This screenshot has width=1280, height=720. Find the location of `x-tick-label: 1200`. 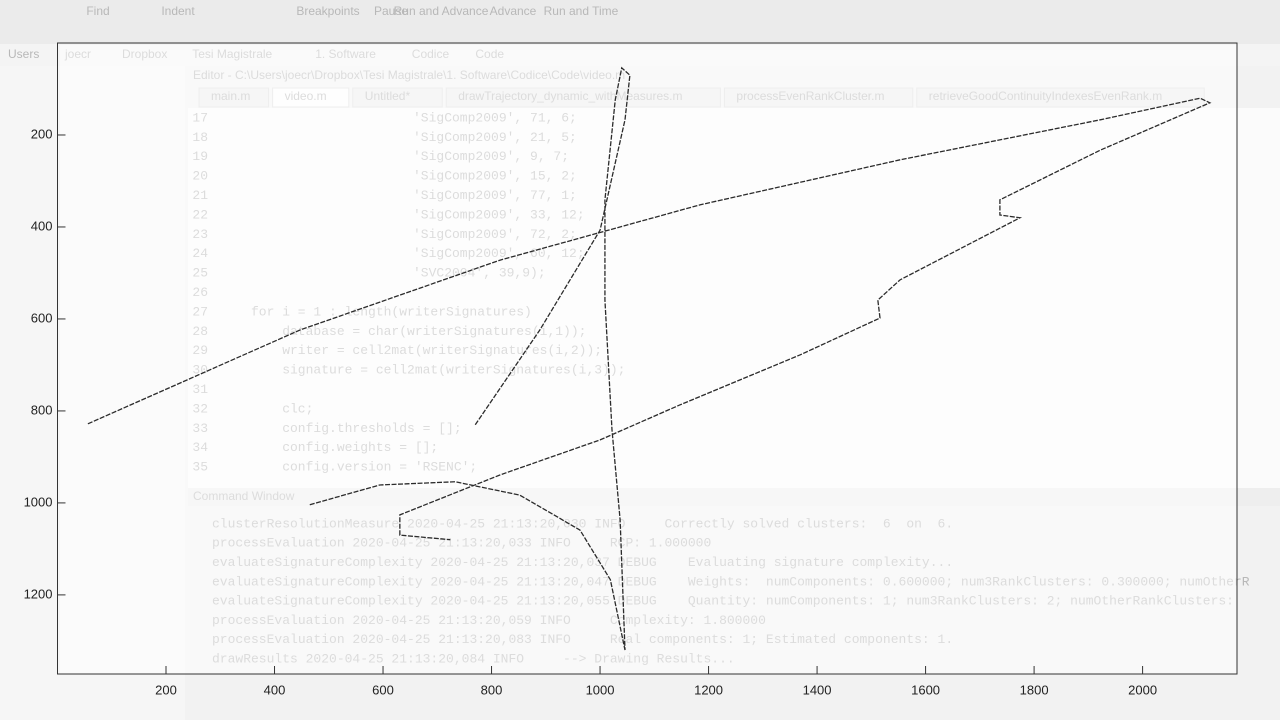

x-tick-label: 1200 is located at coordinates (708, 689).